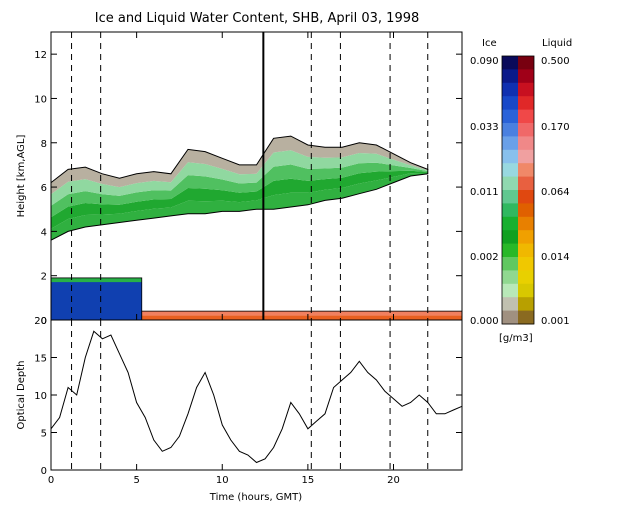  Describe the element at coordinates (555, 61) in the screenshot. I see `colorbar-liquid-label: 0.500` at that location.